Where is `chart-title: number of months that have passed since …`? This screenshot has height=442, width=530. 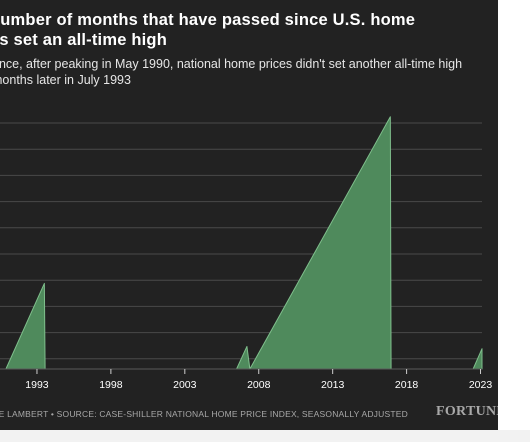 chart-title: number of months that have passed since … is located at coordinates (249, 30).